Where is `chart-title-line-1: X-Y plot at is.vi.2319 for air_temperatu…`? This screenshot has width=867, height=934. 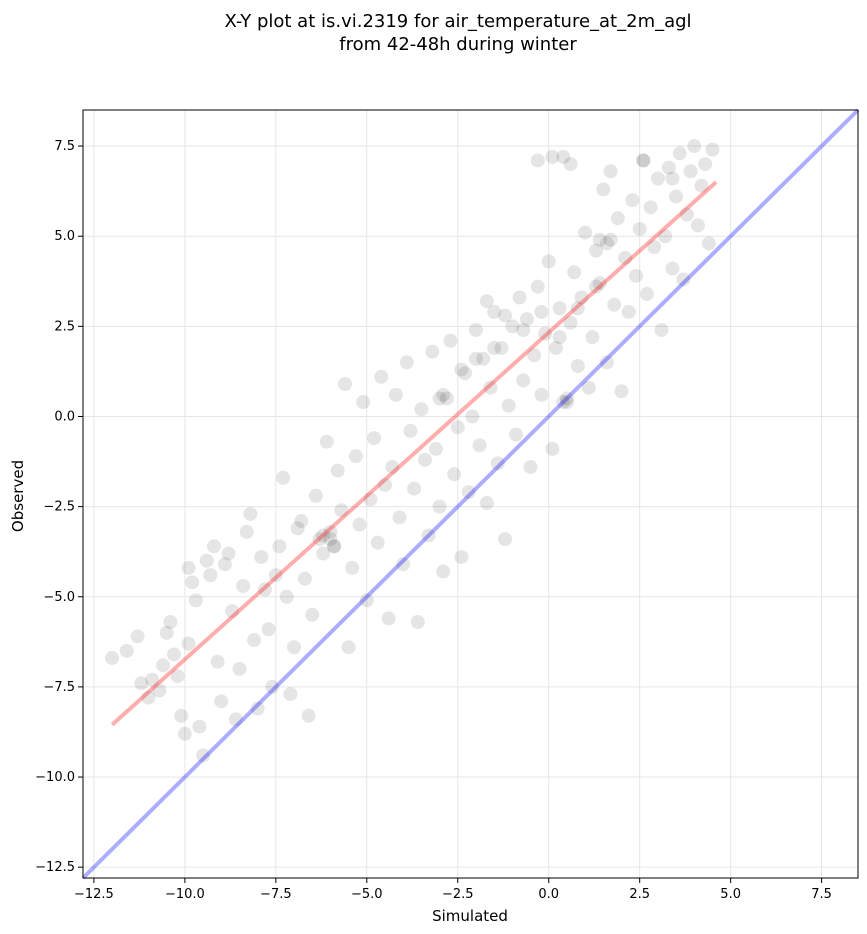
chart-title-line-1: X-Y plot at is.vi.2319 for air_temperatu… is located at coordinates (457, 21).